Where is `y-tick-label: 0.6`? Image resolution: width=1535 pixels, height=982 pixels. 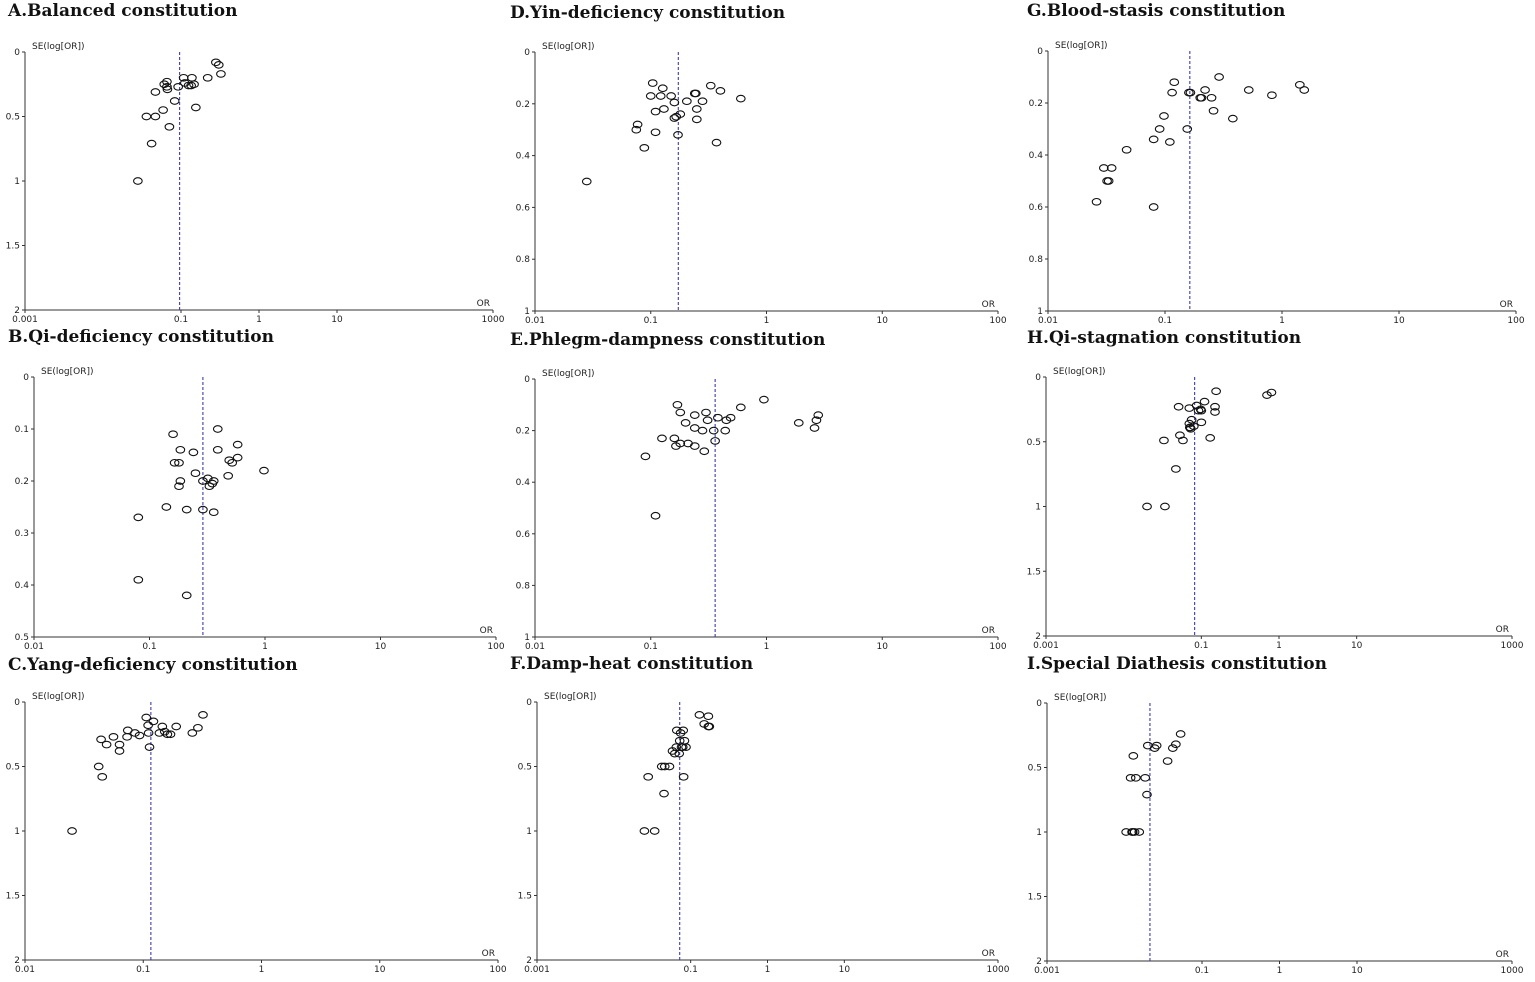
y-tick-label: 0.6 is located at coordinates (523, 535).